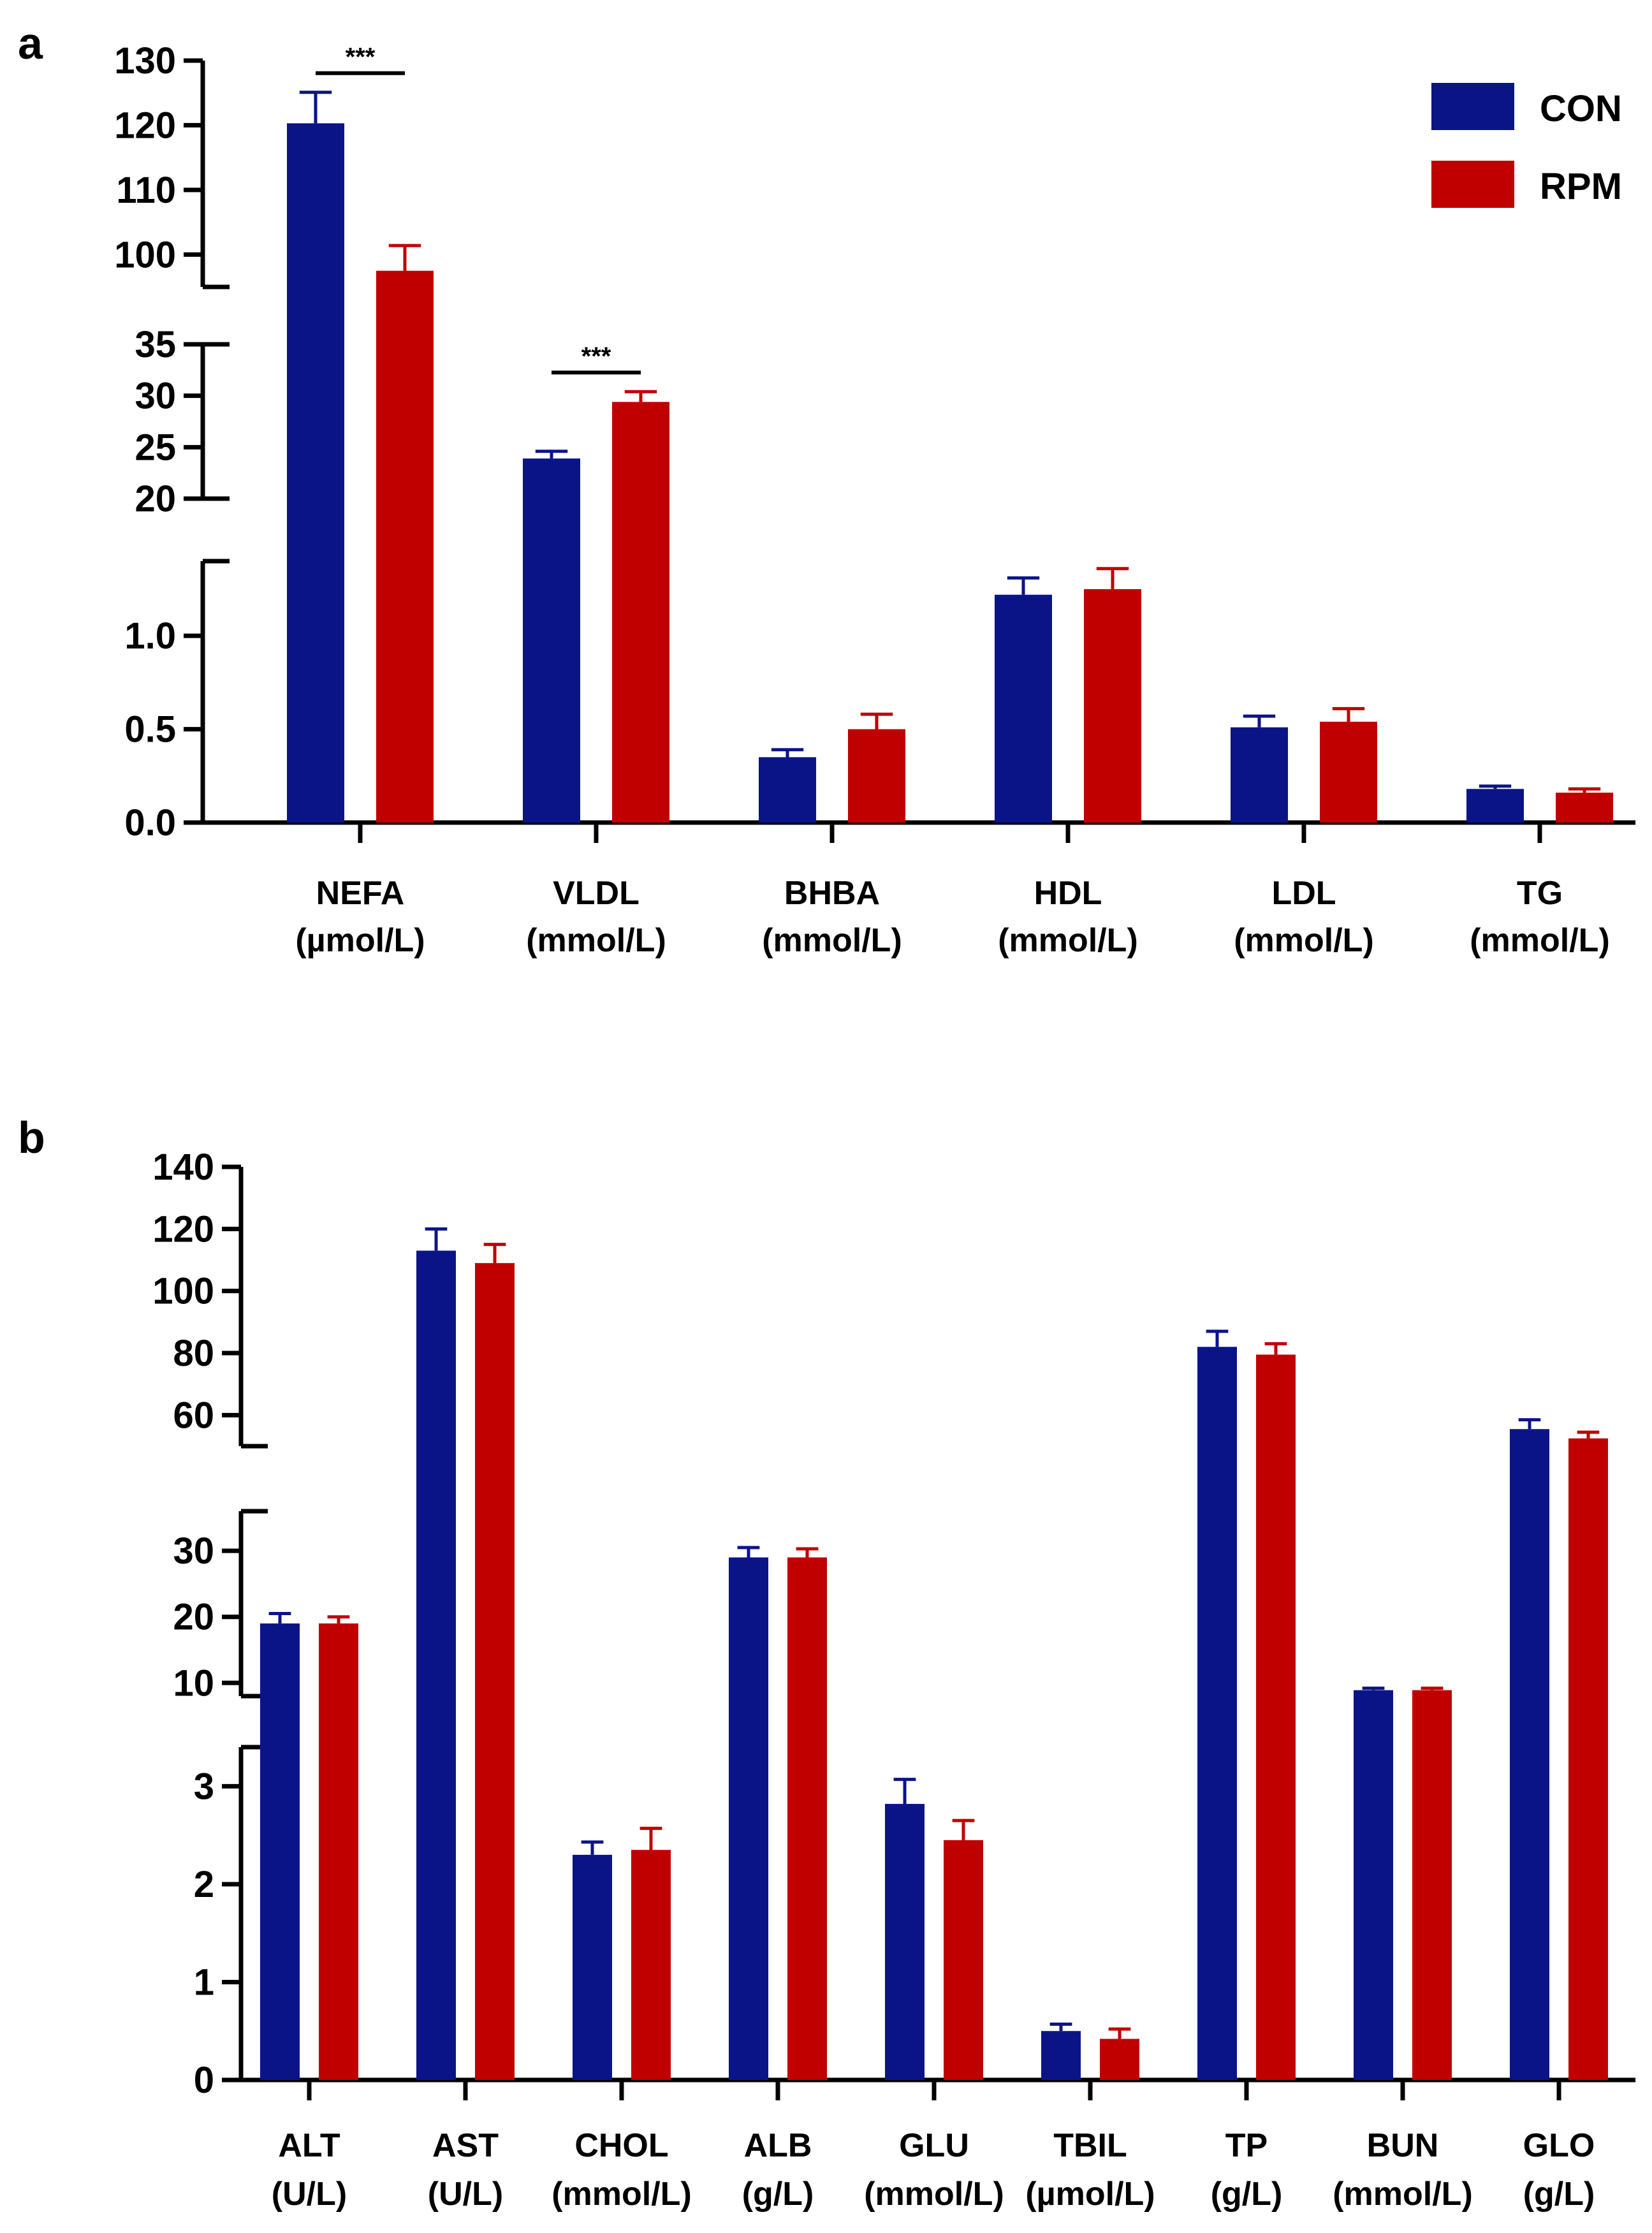  What do you see at coordinates (156, 344) in the screenshot?
I see `y-tick-label: 35` at bounding box center [156, 344].